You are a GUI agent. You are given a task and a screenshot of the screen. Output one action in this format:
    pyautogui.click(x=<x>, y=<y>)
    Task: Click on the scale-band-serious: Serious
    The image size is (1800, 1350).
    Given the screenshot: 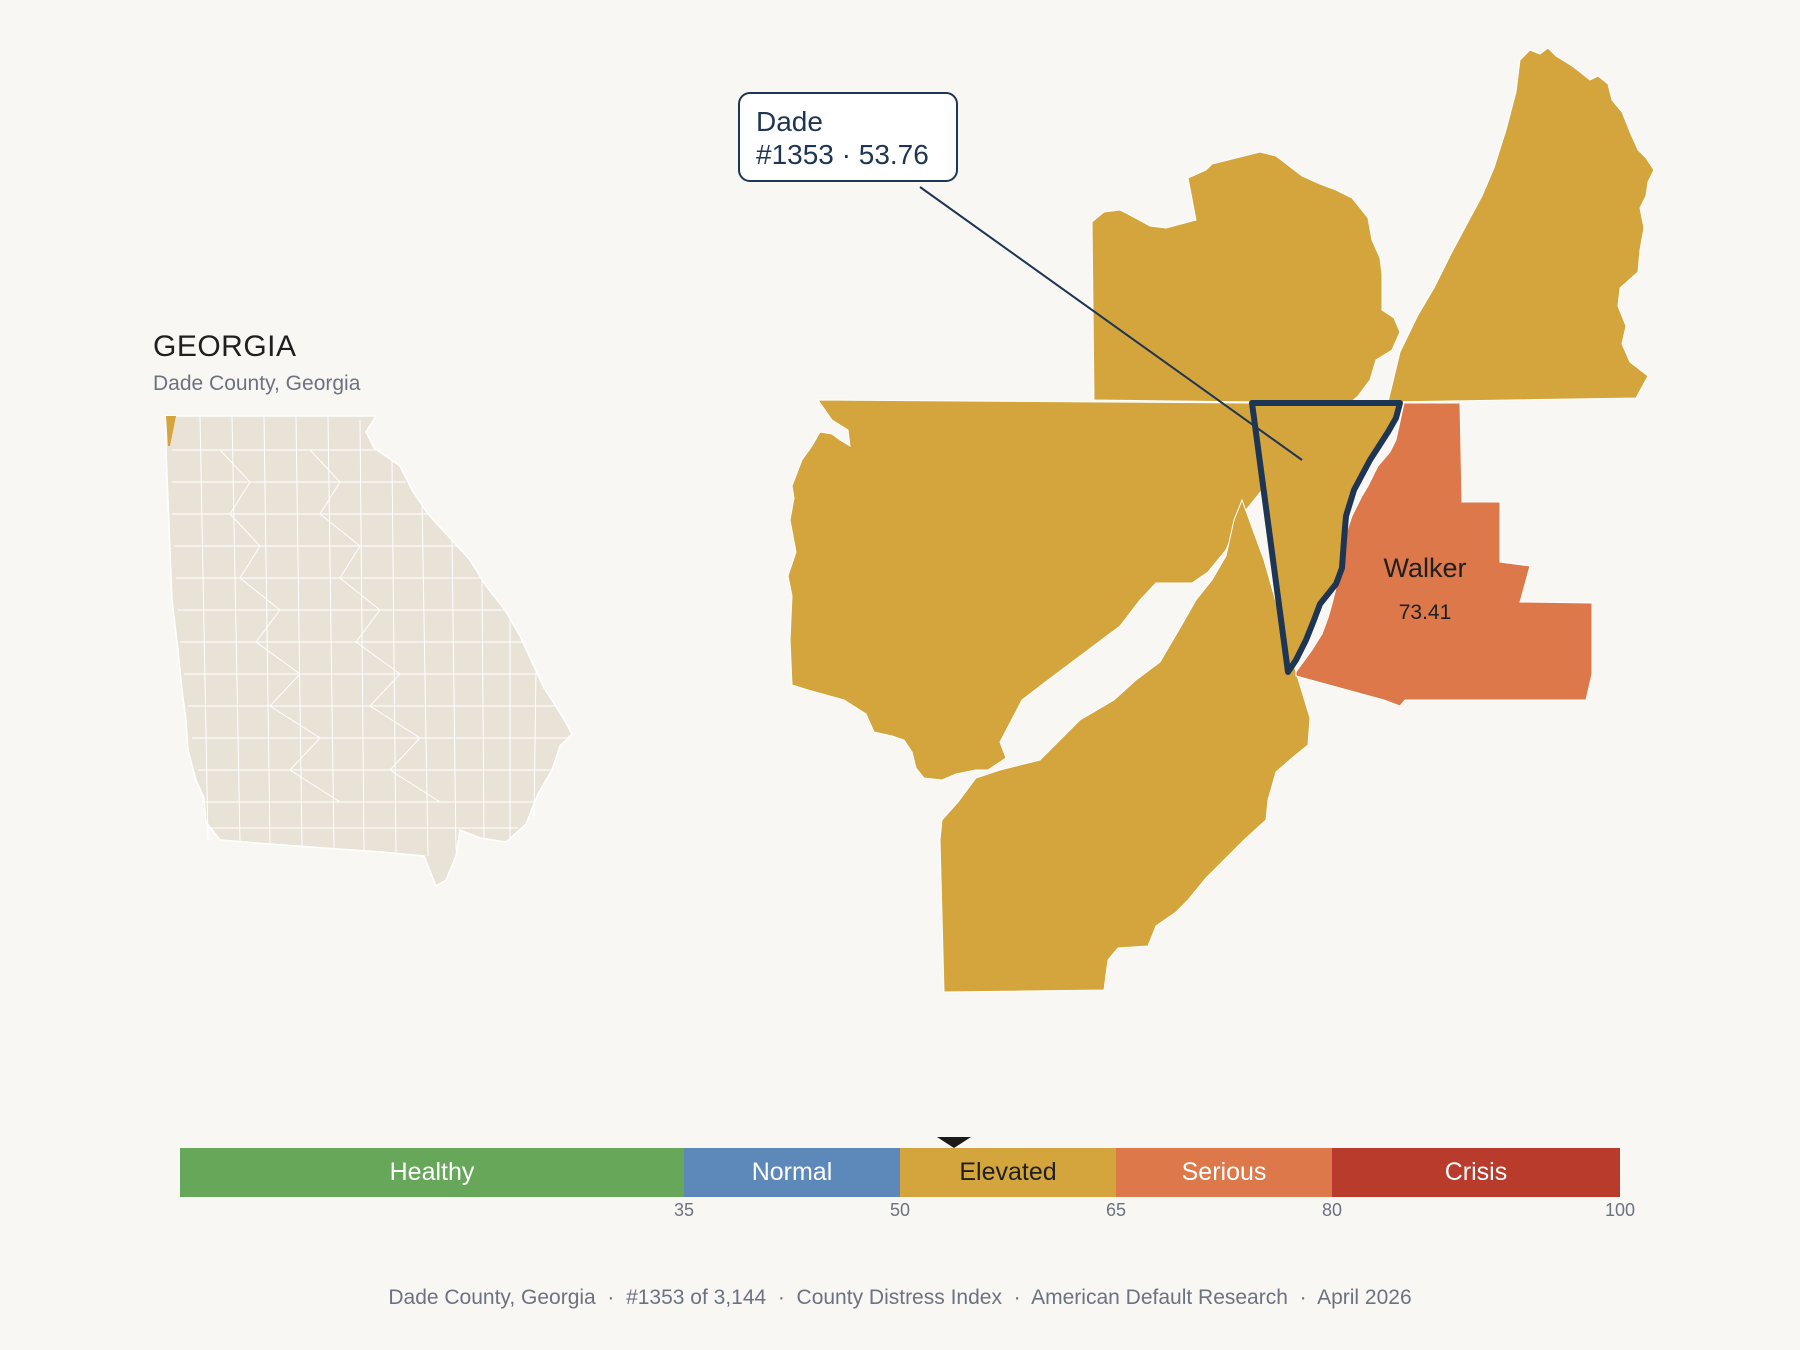 What is the action you would take?
    pyautogui.click(x=1224, y=1172)
    